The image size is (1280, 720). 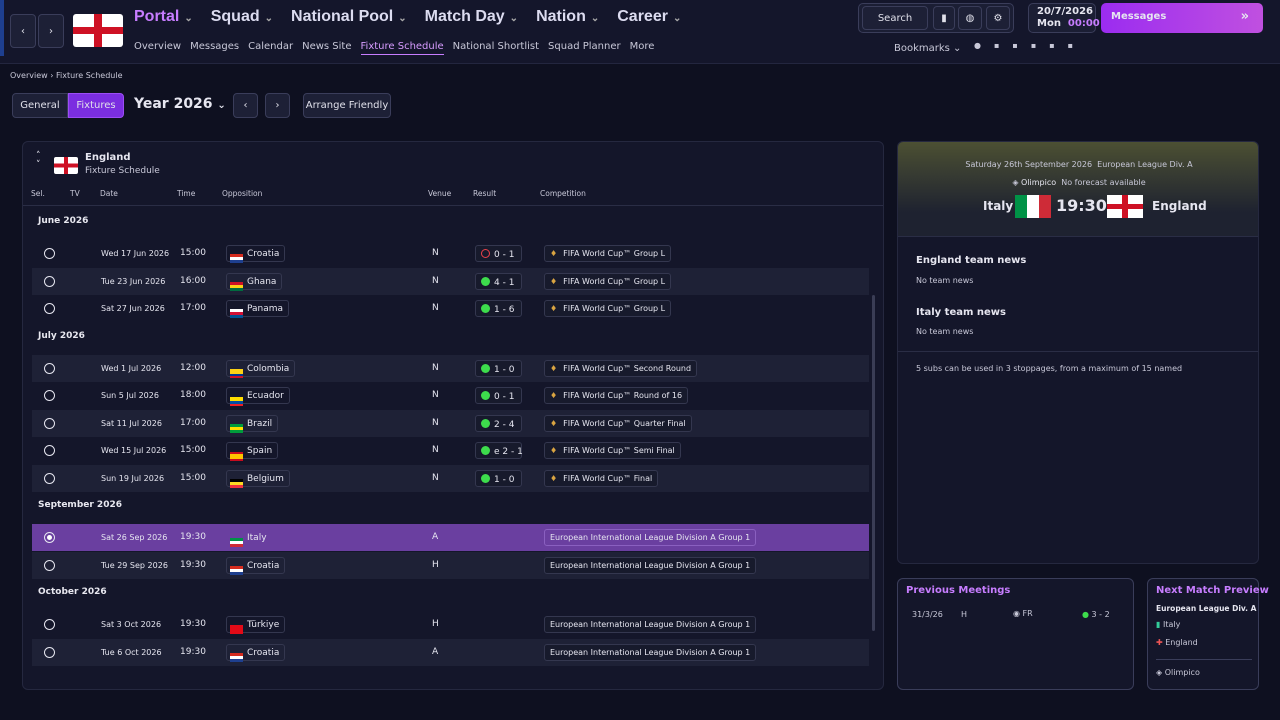 What do you see at coordinates (612, 450) in the screenshot?
I see `competition: ♦ FIFA World Cup™ Semi Final` at bounding box center [612, 450].